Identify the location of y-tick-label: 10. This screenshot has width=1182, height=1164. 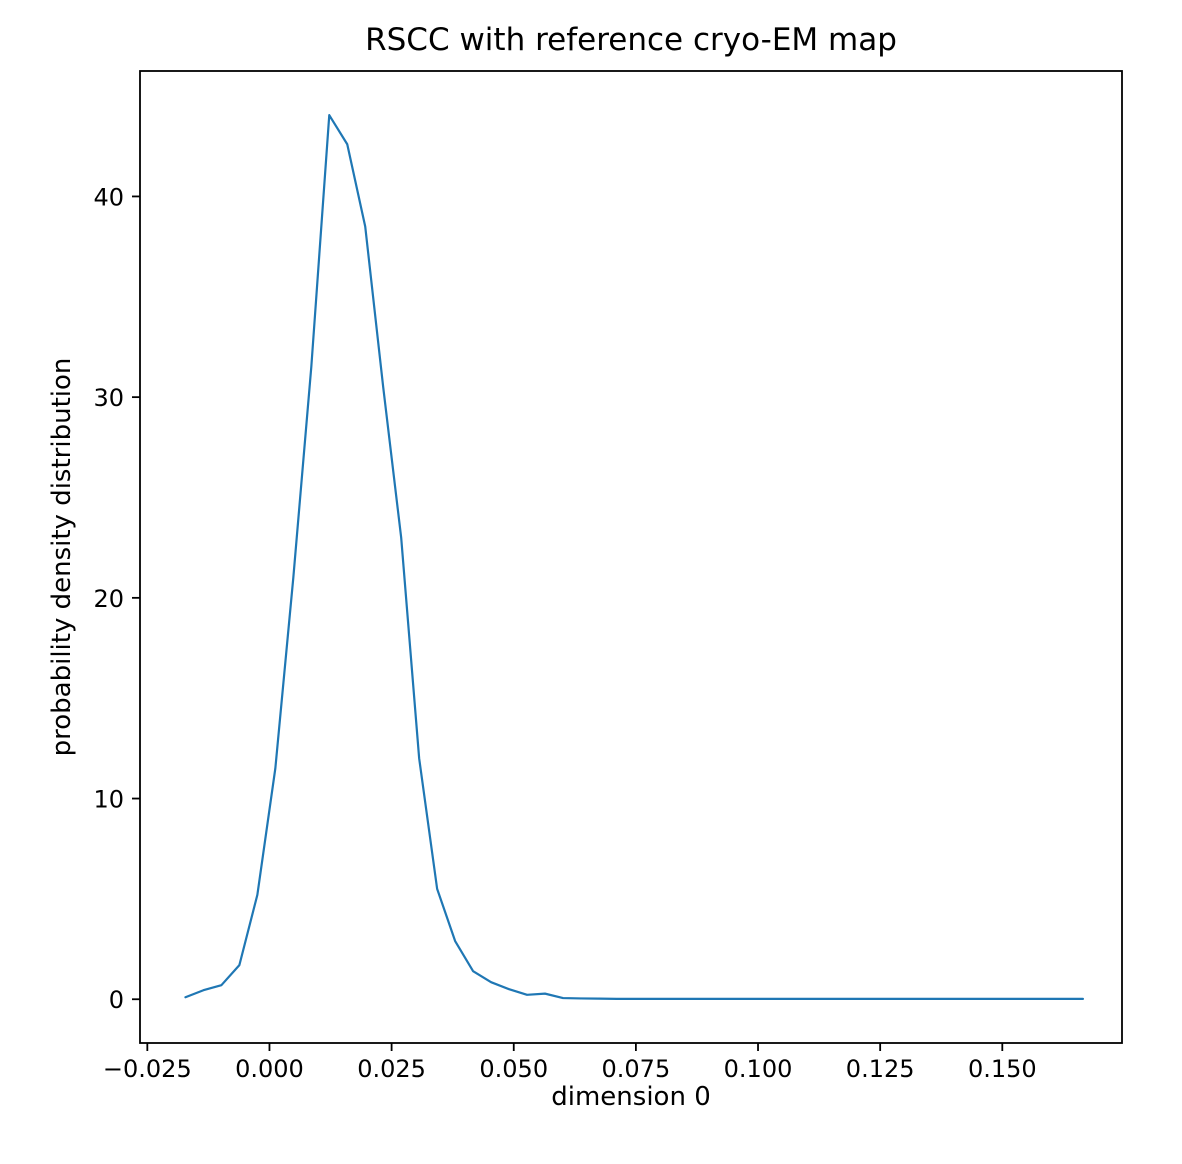
(108, 800).